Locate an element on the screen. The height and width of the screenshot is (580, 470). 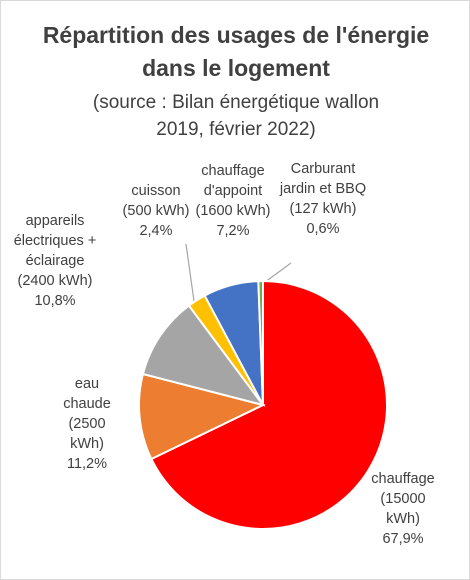
slice-label: eau chaude (2500 kWh) 11,2% is located at coordinates (87, 424).